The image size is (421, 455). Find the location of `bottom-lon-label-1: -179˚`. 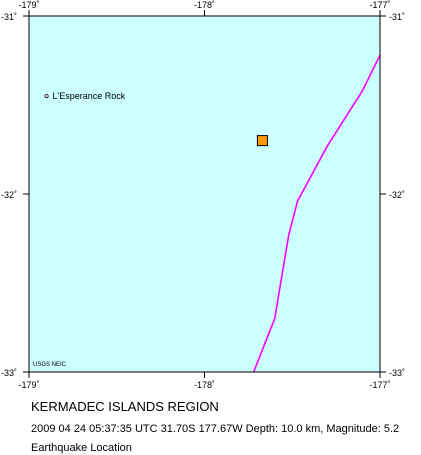

bottom-lon-label-1: -179˚ is located at coordinates (28, 385).